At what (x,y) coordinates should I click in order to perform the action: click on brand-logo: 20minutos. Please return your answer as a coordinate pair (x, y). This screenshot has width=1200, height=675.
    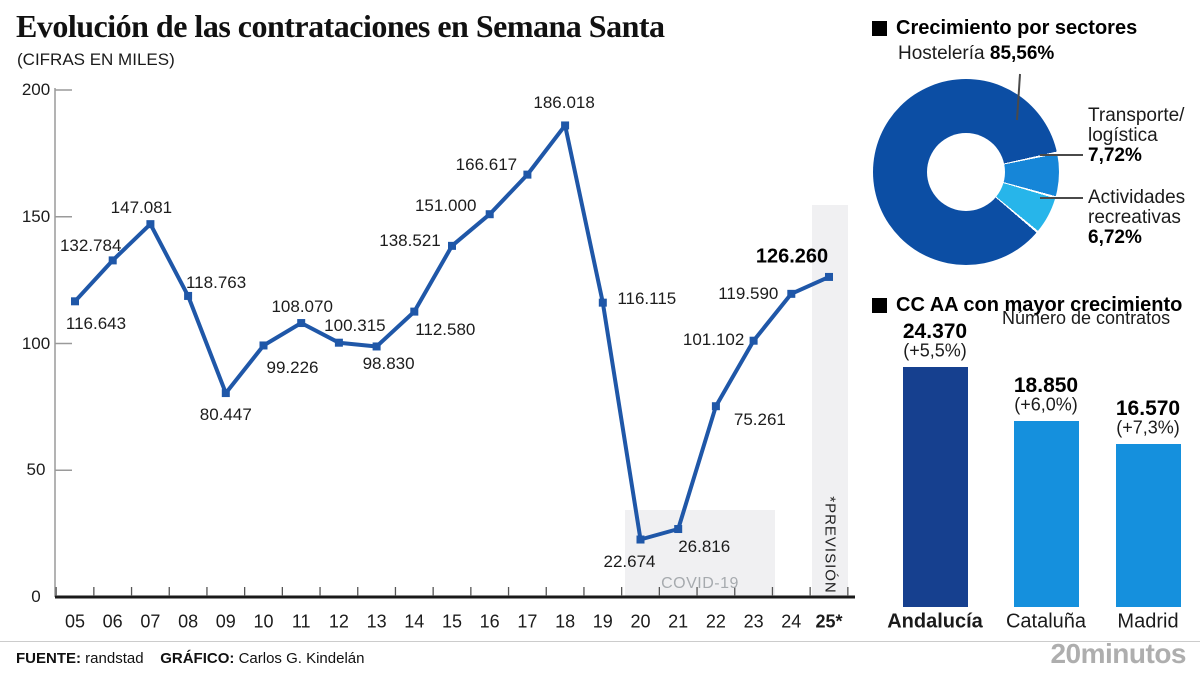
    Looking at the image, I should click on (1118, 653).